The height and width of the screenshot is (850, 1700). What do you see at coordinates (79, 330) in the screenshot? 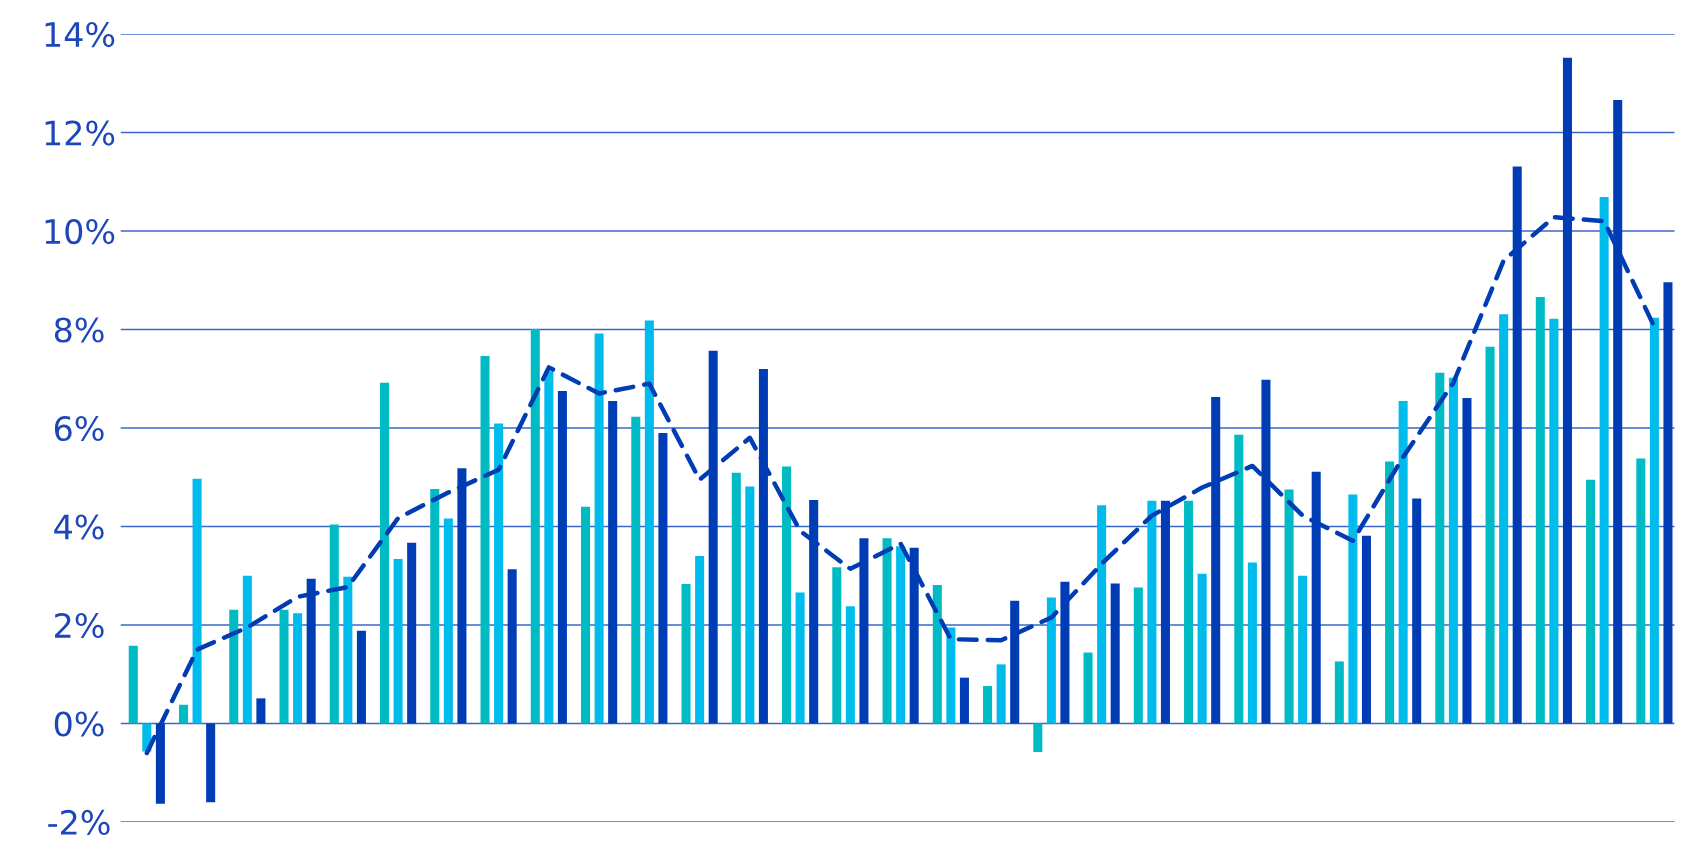
I see `y-tick-label: 8%` at bounding box center [79, 330].